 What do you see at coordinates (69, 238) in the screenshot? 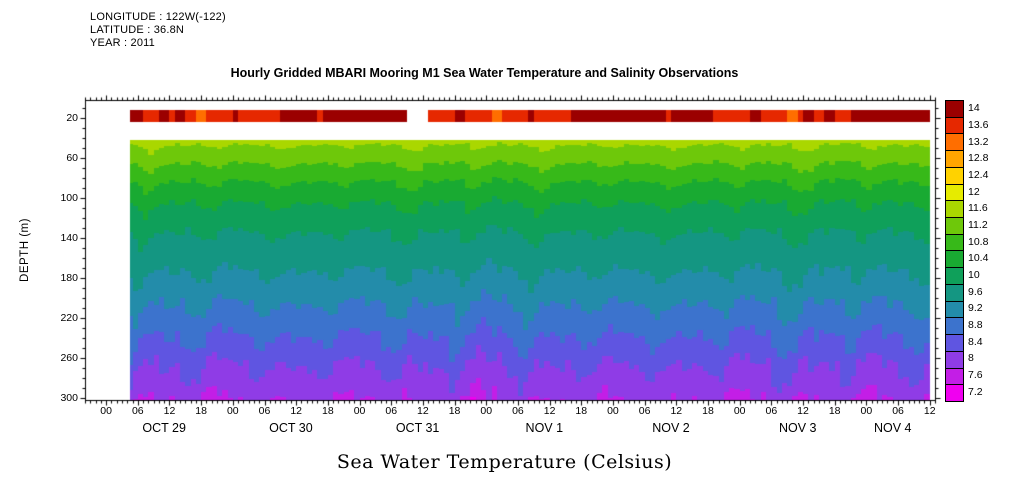
I see `y-tick-label: 140` at bounding box center [69, 238].